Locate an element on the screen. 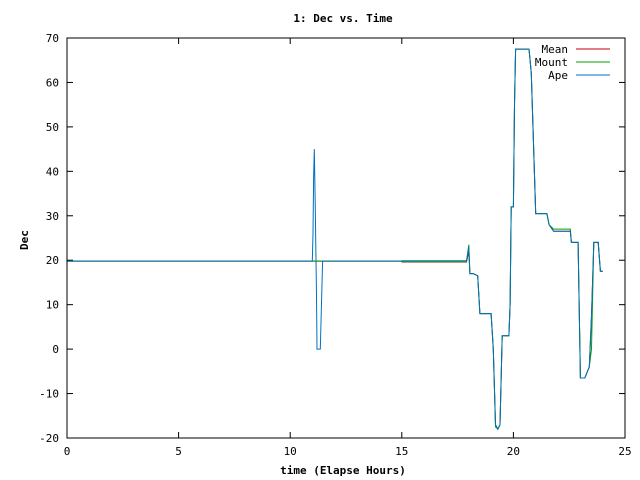 The width and height of the screenshot is (640, 480). y-axis-label: Dec is located at coordinates (24, 240).